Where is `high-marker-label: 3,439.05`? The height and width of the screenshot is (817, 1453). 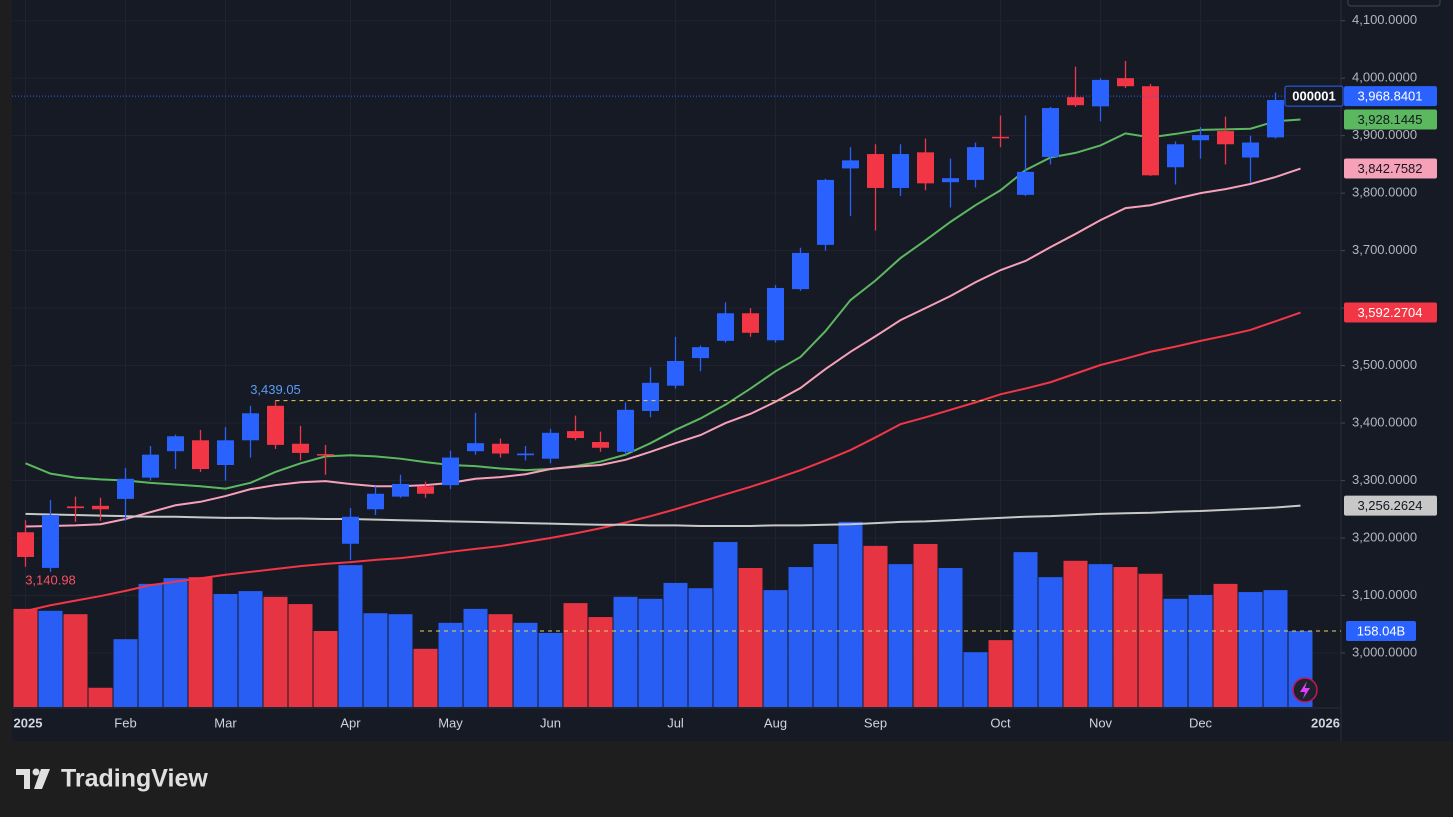
high-marker-label: 3,439.05 is located at coordinates (275, 389).